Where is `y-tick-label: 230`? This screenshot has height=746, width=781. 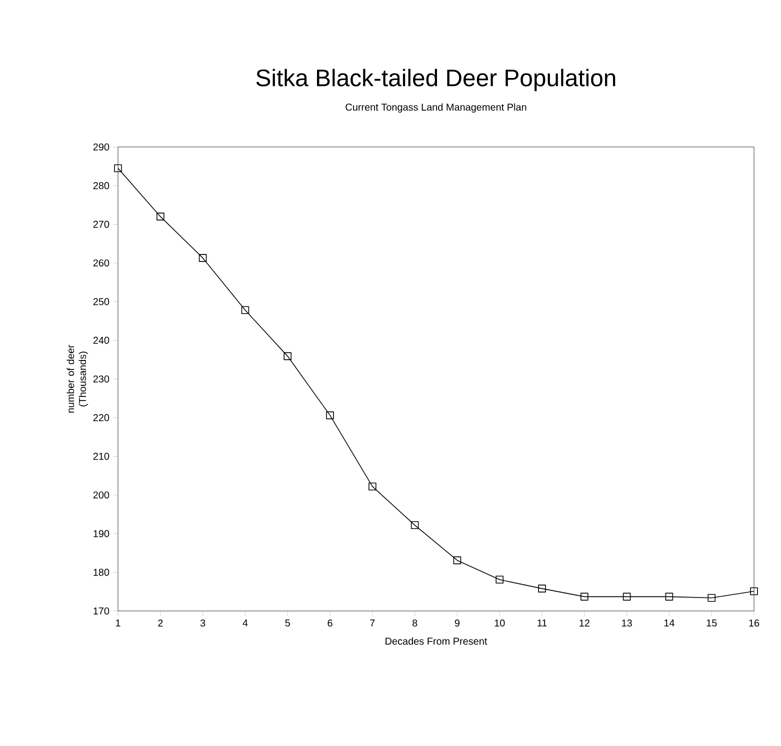
y-tick-label: 230 is located at coordinates (101, 379).